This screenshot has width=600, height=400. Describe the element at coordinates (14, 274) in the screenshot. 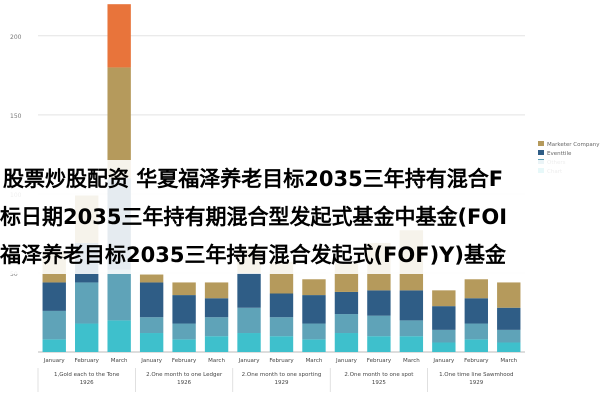

I see `y-tick-label: 50` at that location.